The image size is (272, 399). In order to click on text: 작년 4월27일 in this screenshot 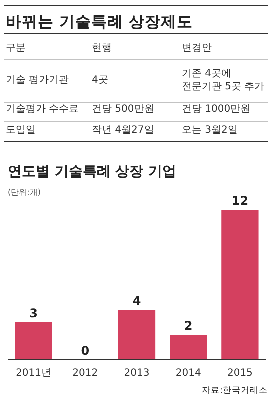, I will do `click(123, 130)`.